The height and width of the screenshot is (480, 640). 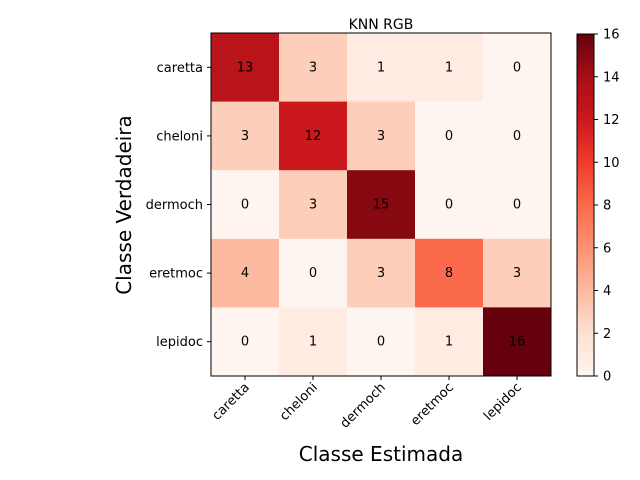 What do you see at coordinates (180, 68) in the screenshot?
I see `y-tick-label: caretta` at bounding box center [180, 68].